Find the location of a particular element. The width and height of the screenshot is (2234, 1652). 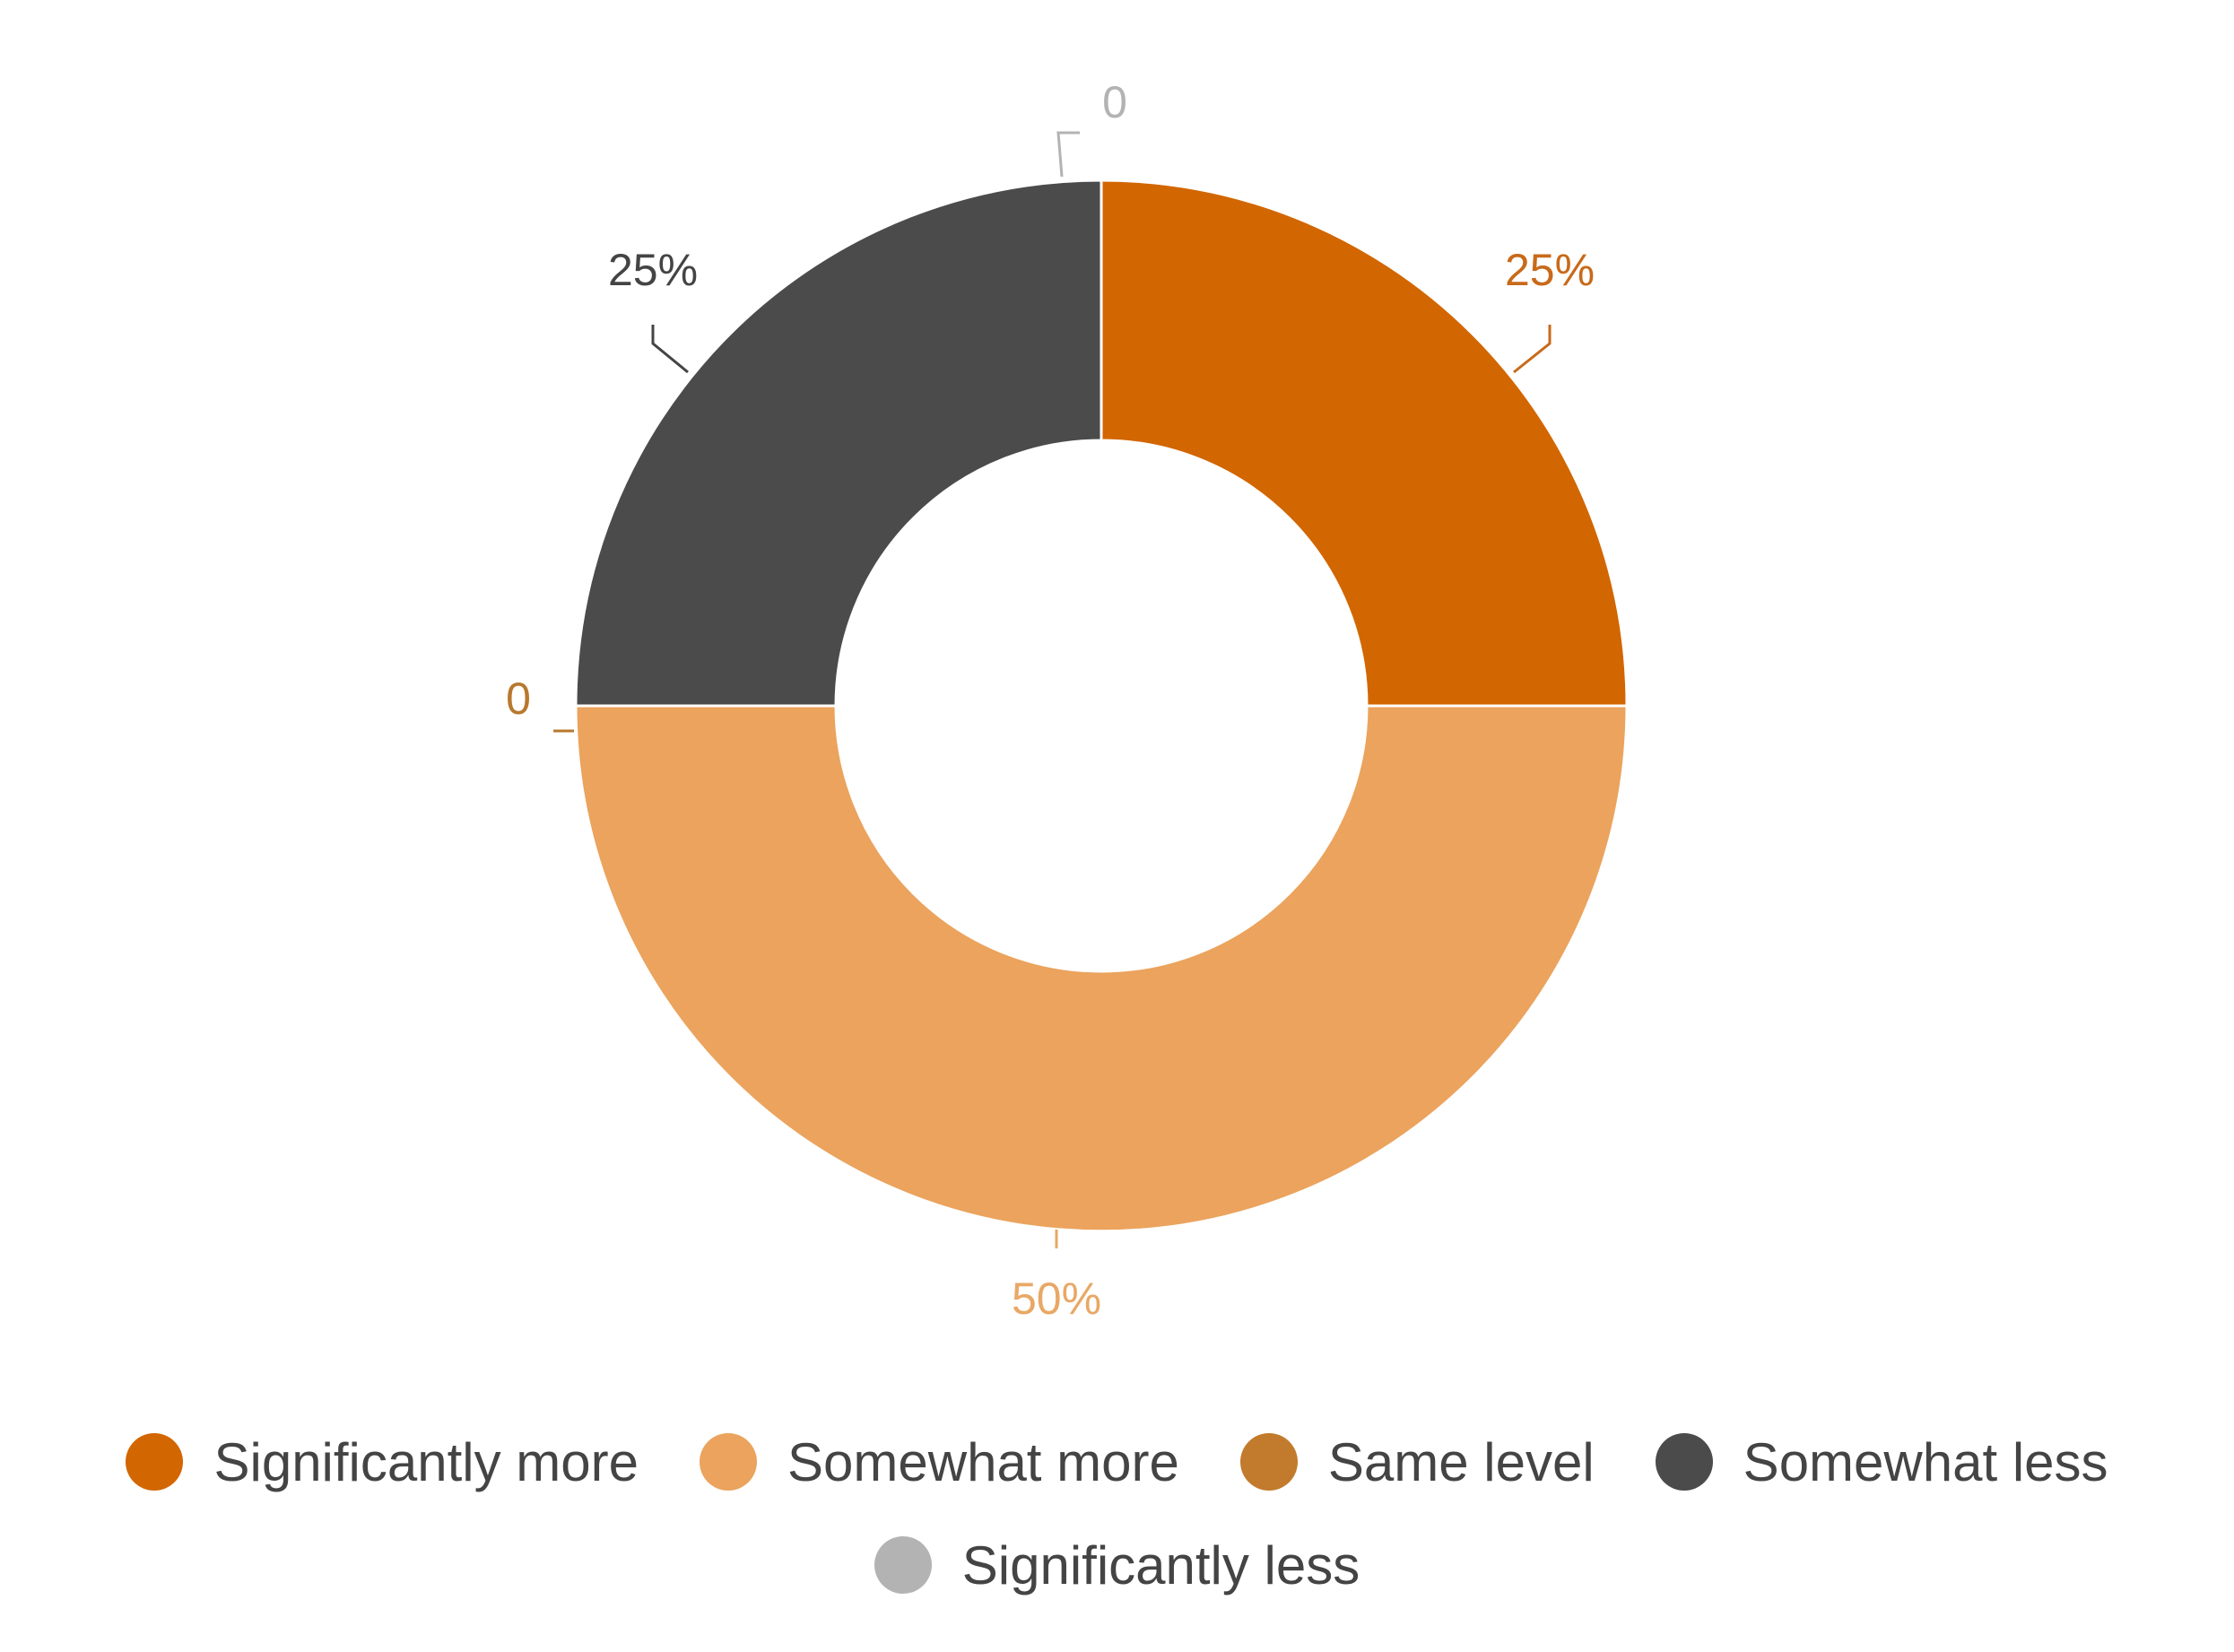

legend-label: Somewhat more is located at coordinates (983, 1461).